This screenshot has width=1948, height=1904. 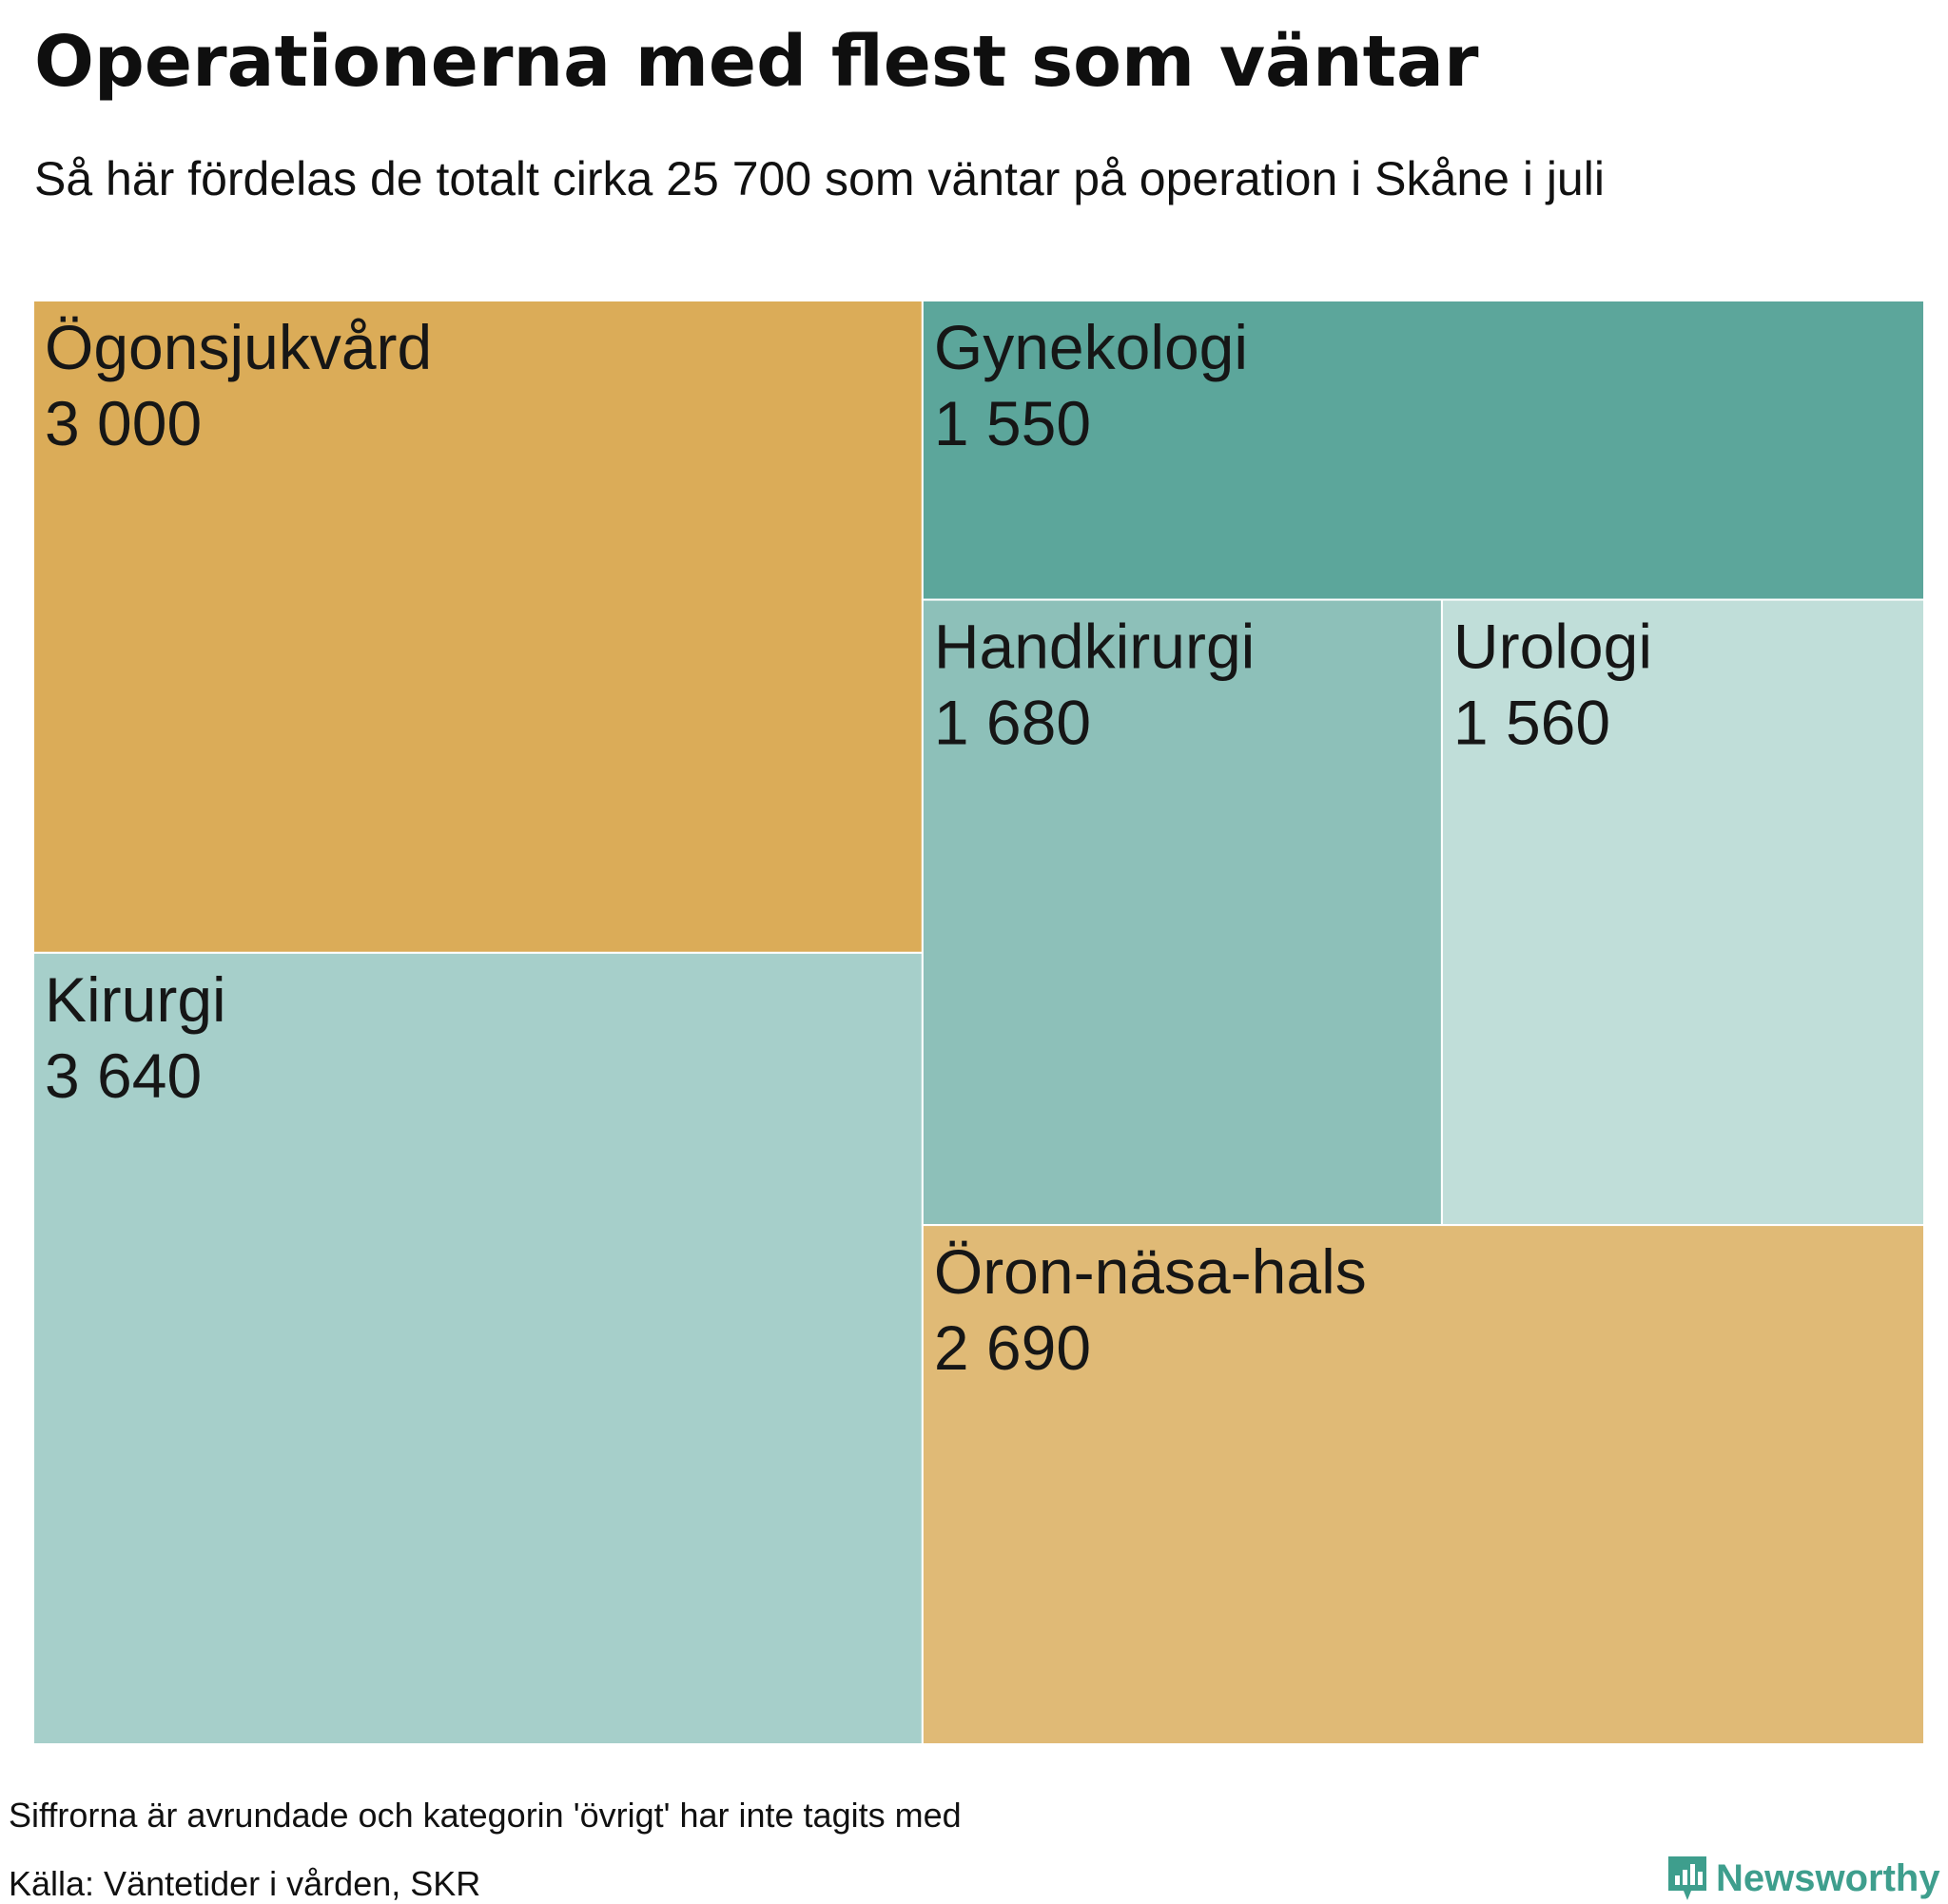 I want to click on tile-rect-urologi, so click(x=1682, y=913).